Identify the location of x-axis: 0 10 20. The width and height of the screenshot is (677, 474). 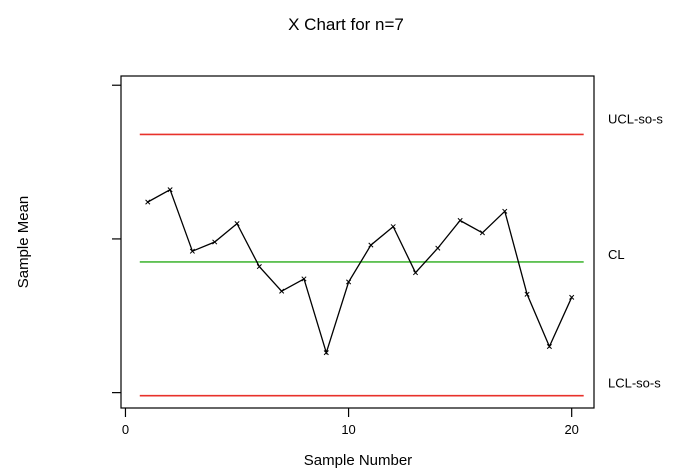
(350, 422).